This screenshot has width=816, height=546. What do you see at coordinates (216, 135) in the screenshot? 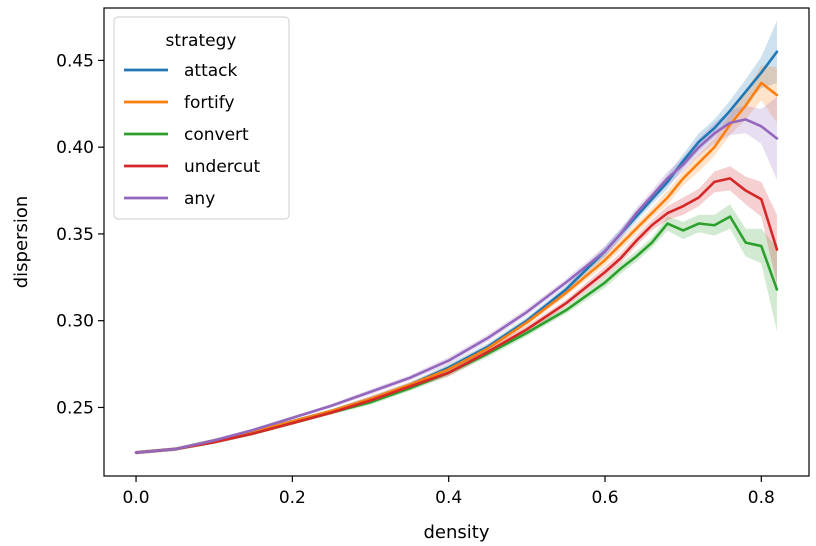
I see `legend-label-convert: convert` at bounding box center [216, 135].